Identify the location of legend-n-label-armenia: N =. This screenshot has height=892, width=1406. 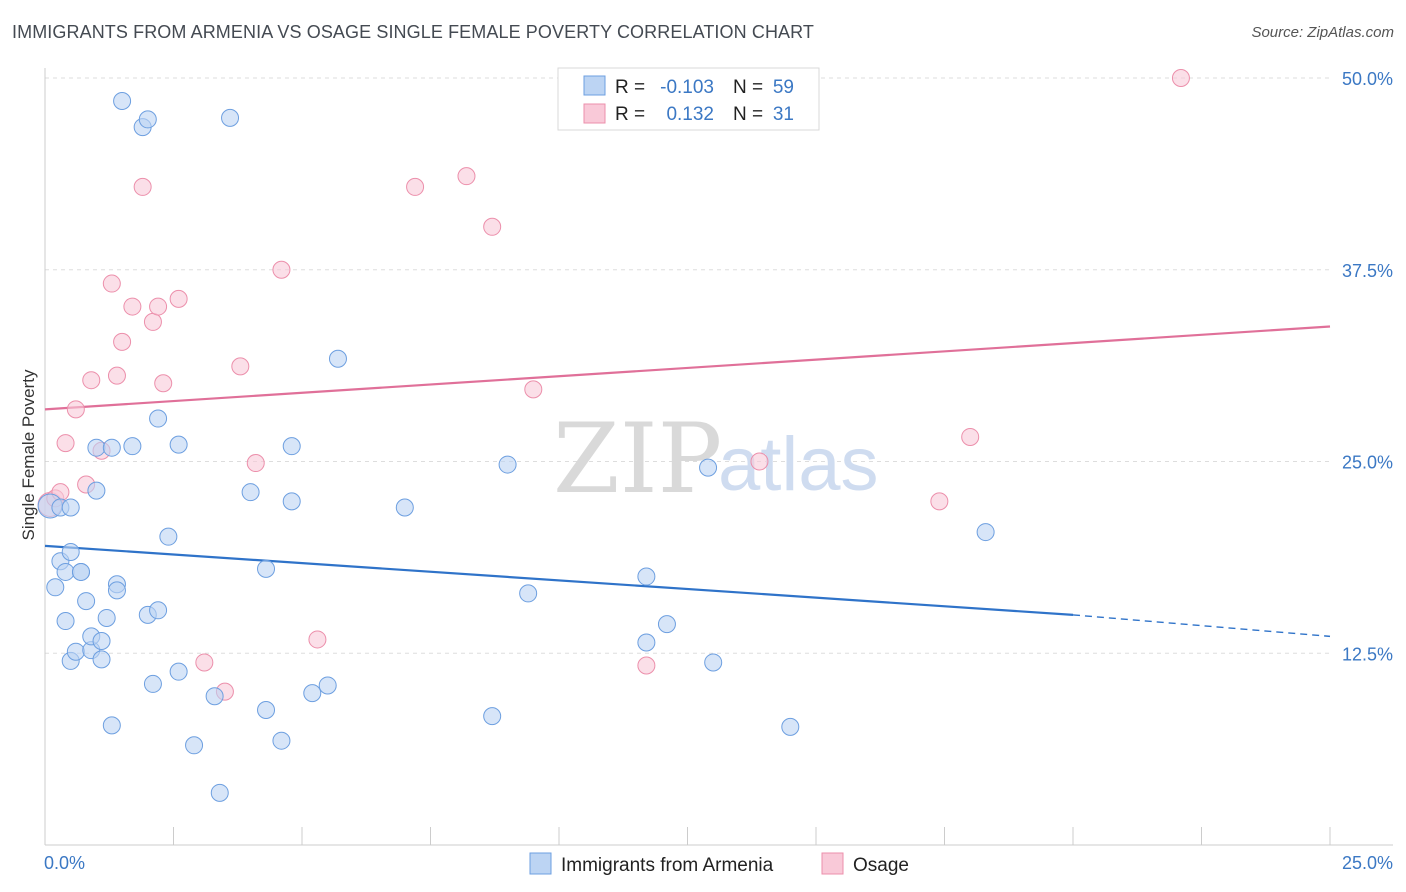
(748, 87).